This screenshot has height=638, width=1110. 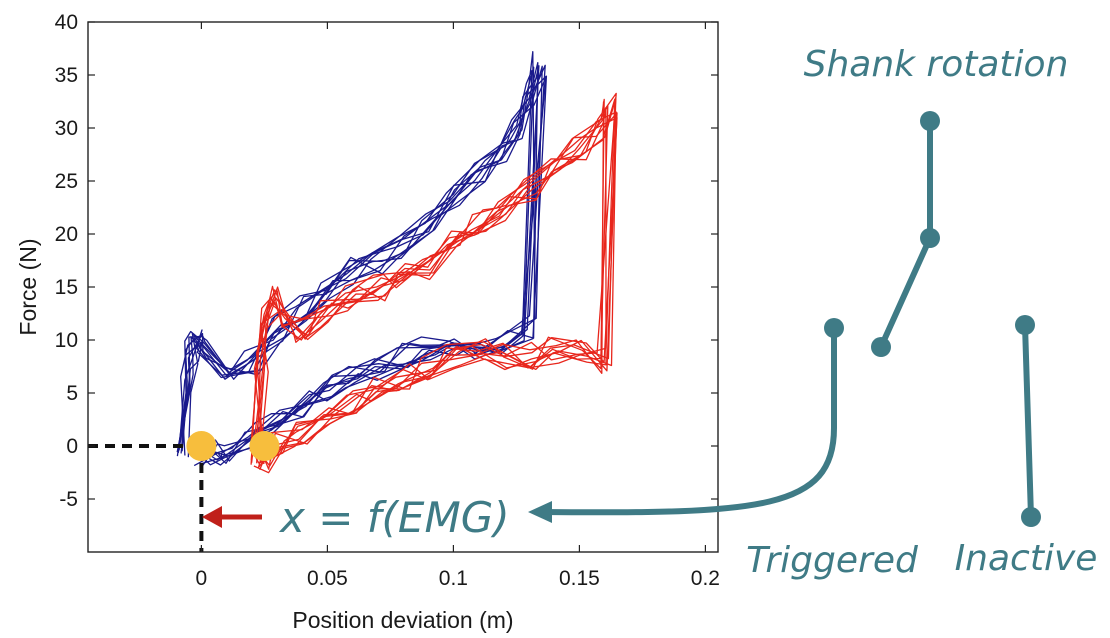 What do you see at coordinates (936, 64) in the screenshot?
I see `shank-rotation-label: Shank rotation` at bounding box center [936, 64].